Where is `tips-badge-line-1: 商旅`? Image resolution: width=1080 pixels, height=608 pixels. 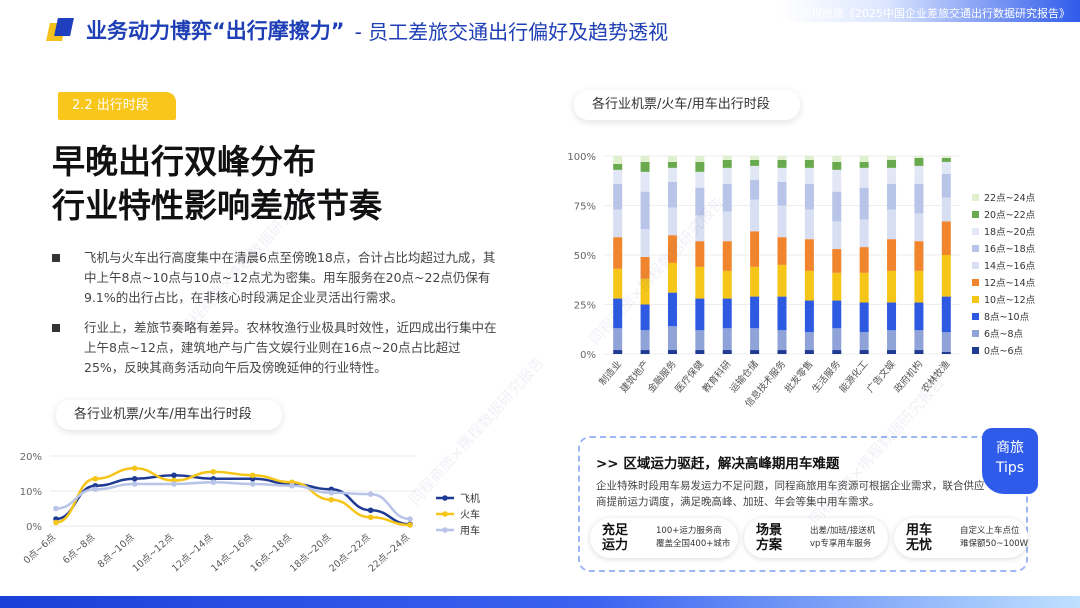
tips-badge-line-1: 商旅 is located at coordinates (1010, 448).